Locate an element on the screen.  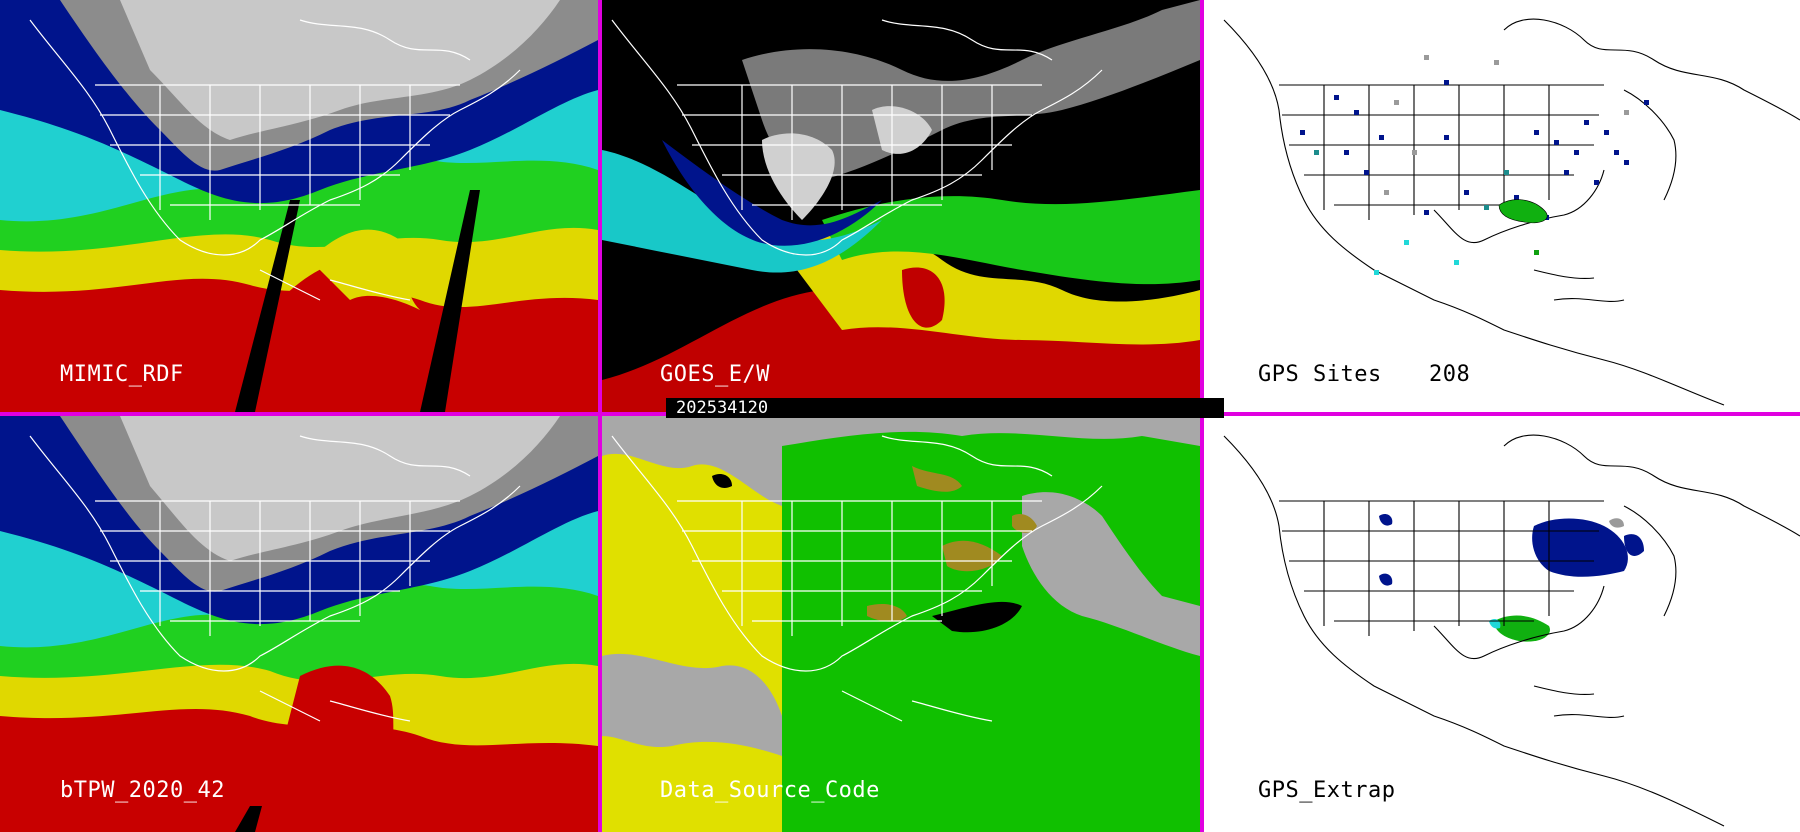
gps-sites-green-cluster is located at coordinates (1523, 211).